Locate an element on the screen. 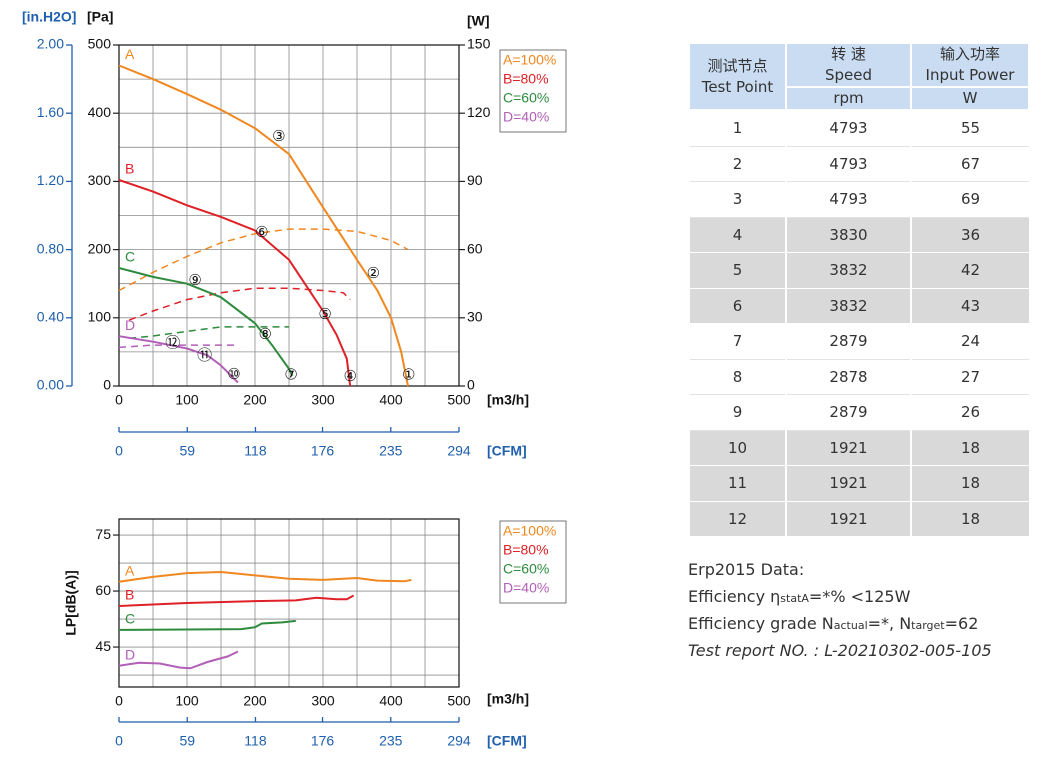 Image resolution: width=1047 pixels, height=764 pixels. y3-tick-label: 1.20 is located at coordinates (50, 180).